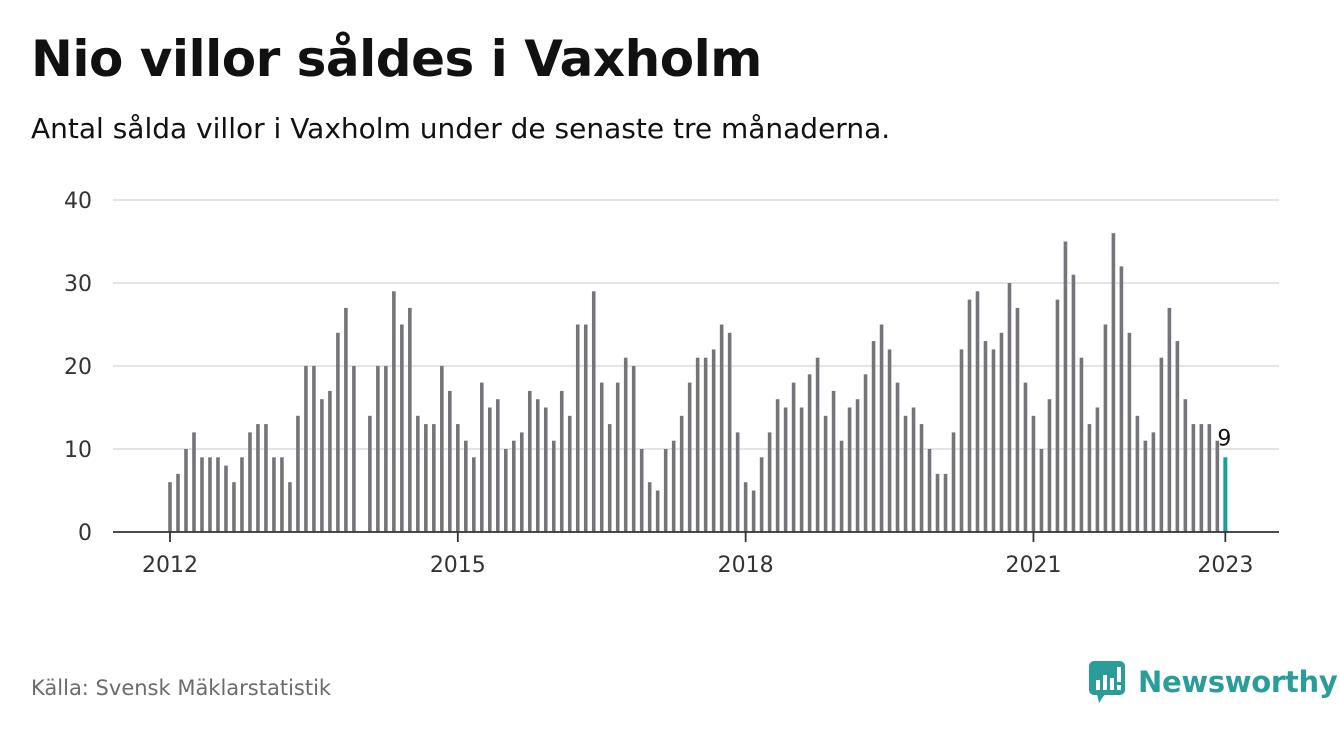  I want to click on x-tick-label: 2023, so click(1225, 565).